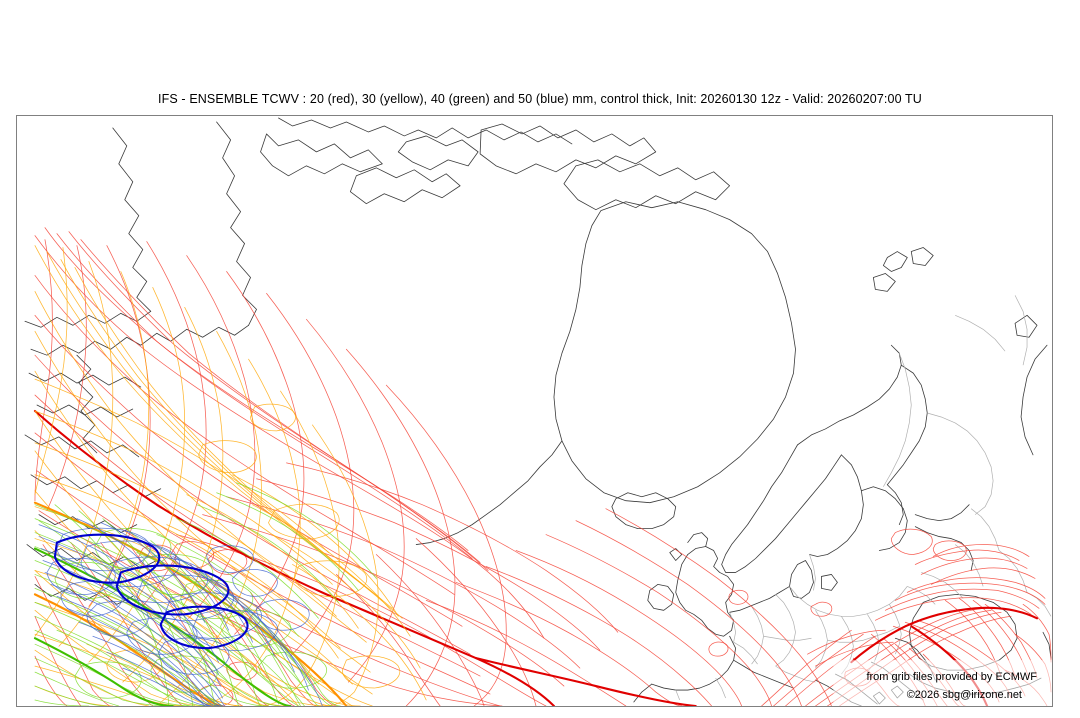  I want to click on contour-group-50mm-blue, so click(180, 612).